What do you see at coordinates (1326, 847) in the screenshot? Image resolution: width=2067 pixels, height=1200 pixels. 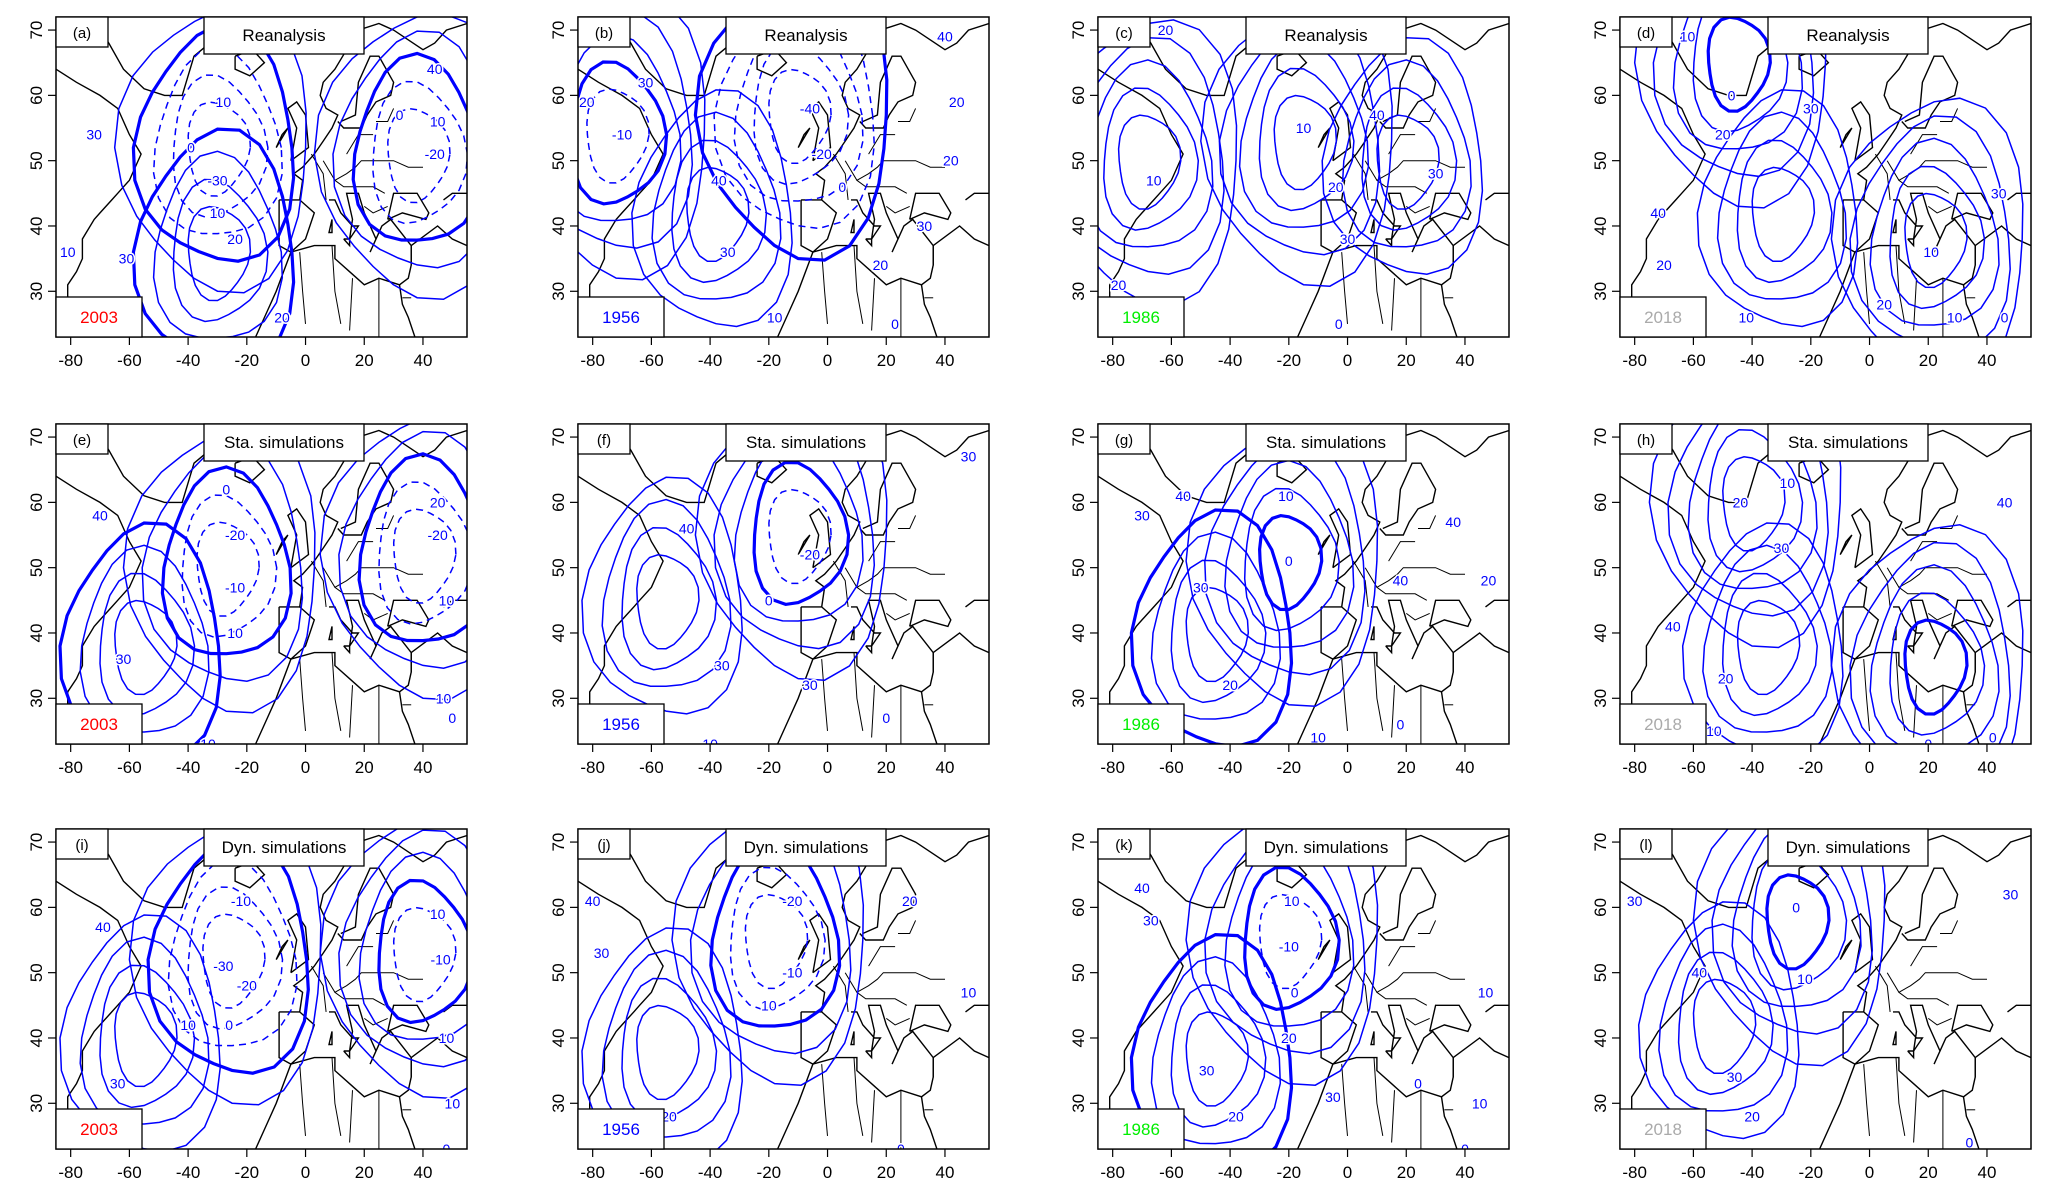 I see `source-label: Dyn. simulations` at bounding box center [1326, 847].